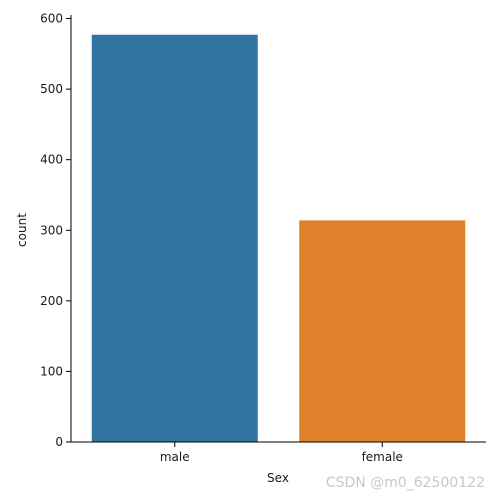  I want to click on x-tick-label-male: male, so click(175, 457).